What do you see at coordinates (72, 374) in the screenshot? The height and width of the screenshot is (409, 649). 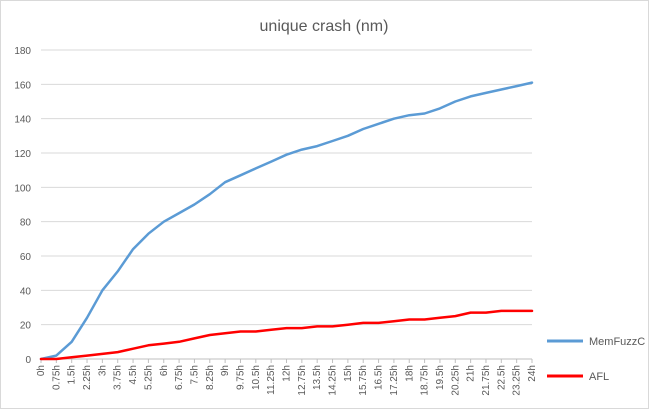 I see `x-tick-label: 1.5h` at bounding box center [72, 374].